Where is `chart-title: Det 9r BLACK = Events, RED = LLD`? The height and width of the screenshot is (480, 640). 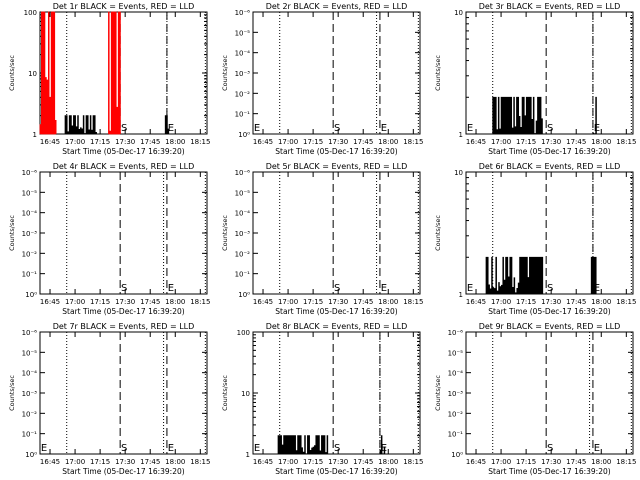 chart-title: Det 9r BLACK = Events, RED = LLD is located at coordinates (550, 326).